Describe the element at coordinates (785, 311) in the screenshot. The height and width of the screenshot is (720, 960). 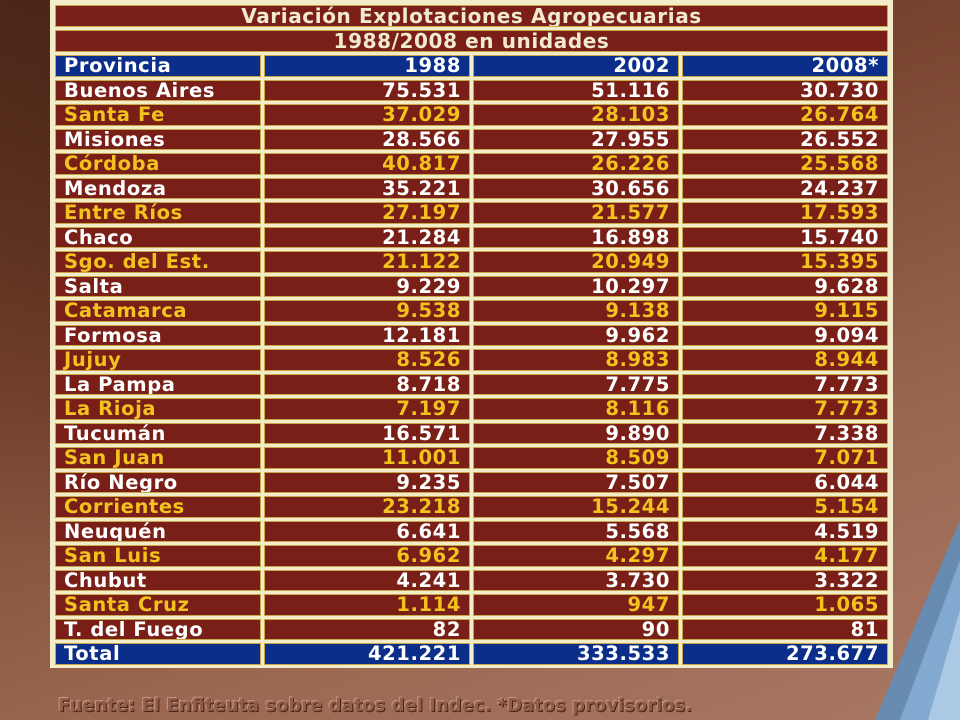
I see `value-cell: 9.115` at that location.